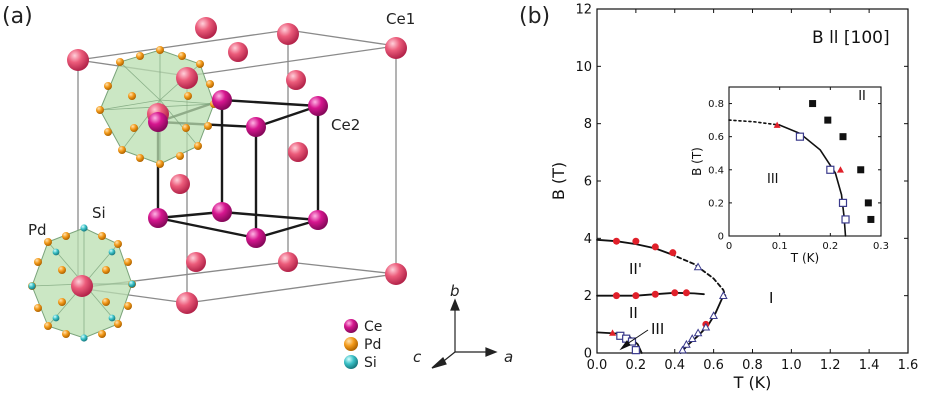 The width and height of the screenshot is (927, 413). What do you see at coordinates (583, 67) in the screenshot?
I see `main-y-tick-label: 10` at bounding box center [583, 67].